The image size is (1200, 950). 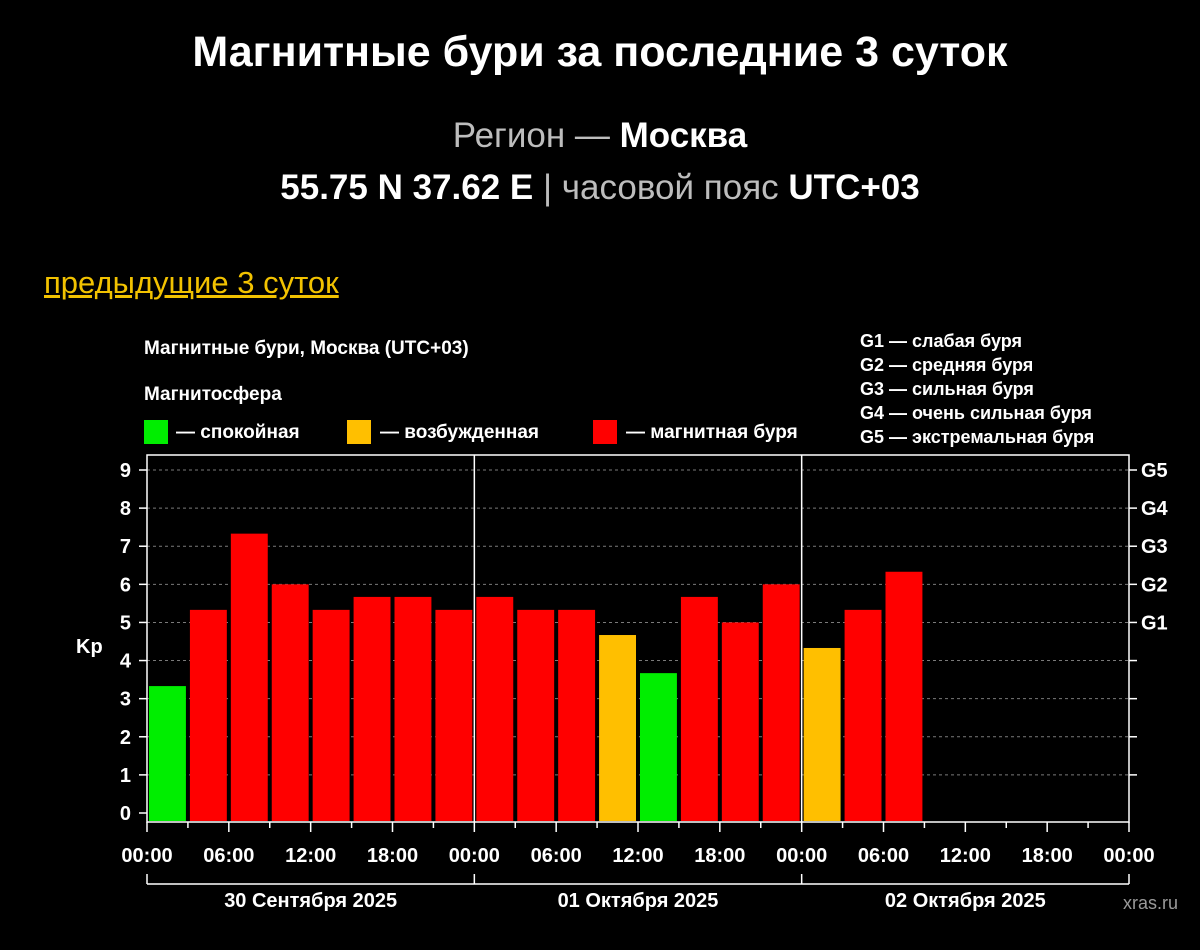 I want to click on y-tick-label: 0, so click(x=125, y=814).